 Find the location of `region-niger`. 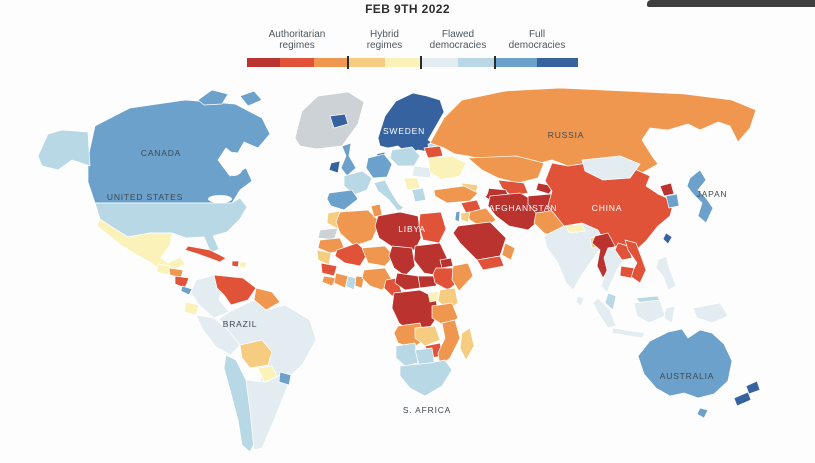

region-niger is located at coordinates (378, 256).